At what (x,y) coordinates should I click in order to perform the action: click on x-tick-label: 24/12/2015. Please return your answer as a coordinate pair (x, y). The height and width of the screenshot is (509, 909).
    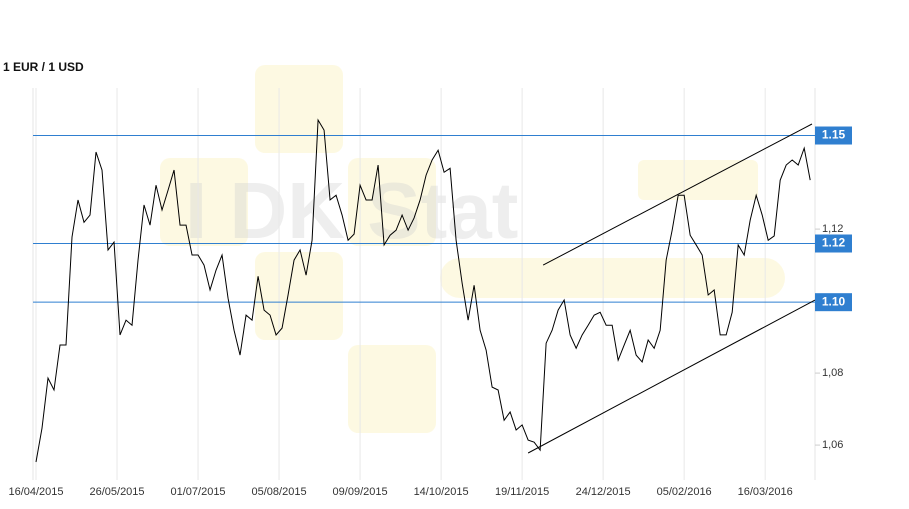
    Looking at the image, I should click on (603, 492).